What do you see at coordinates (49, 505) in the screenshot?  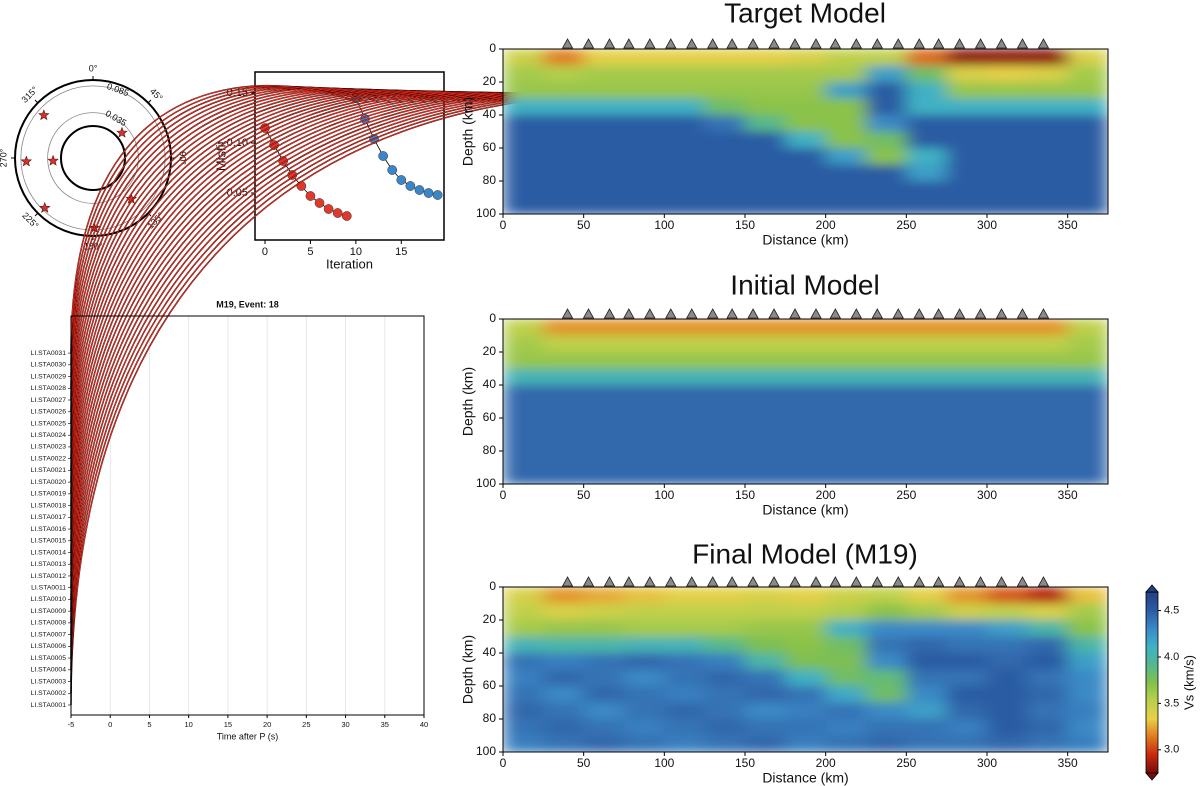 I see `station-label: LI.STA0018` at bounding box center [49, 505].